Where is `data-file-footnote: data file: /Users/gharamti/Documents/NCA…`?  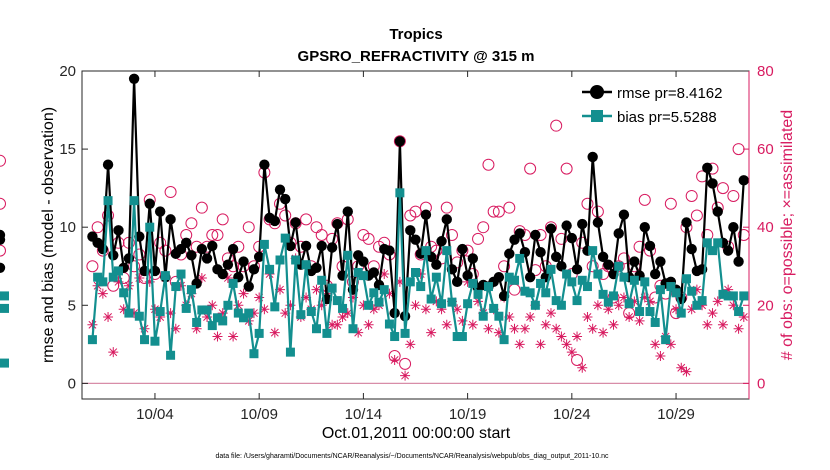 data-file-footnote: data file: /Users/gharamti/Documents/NCA… is located at coordinates (412, 456).